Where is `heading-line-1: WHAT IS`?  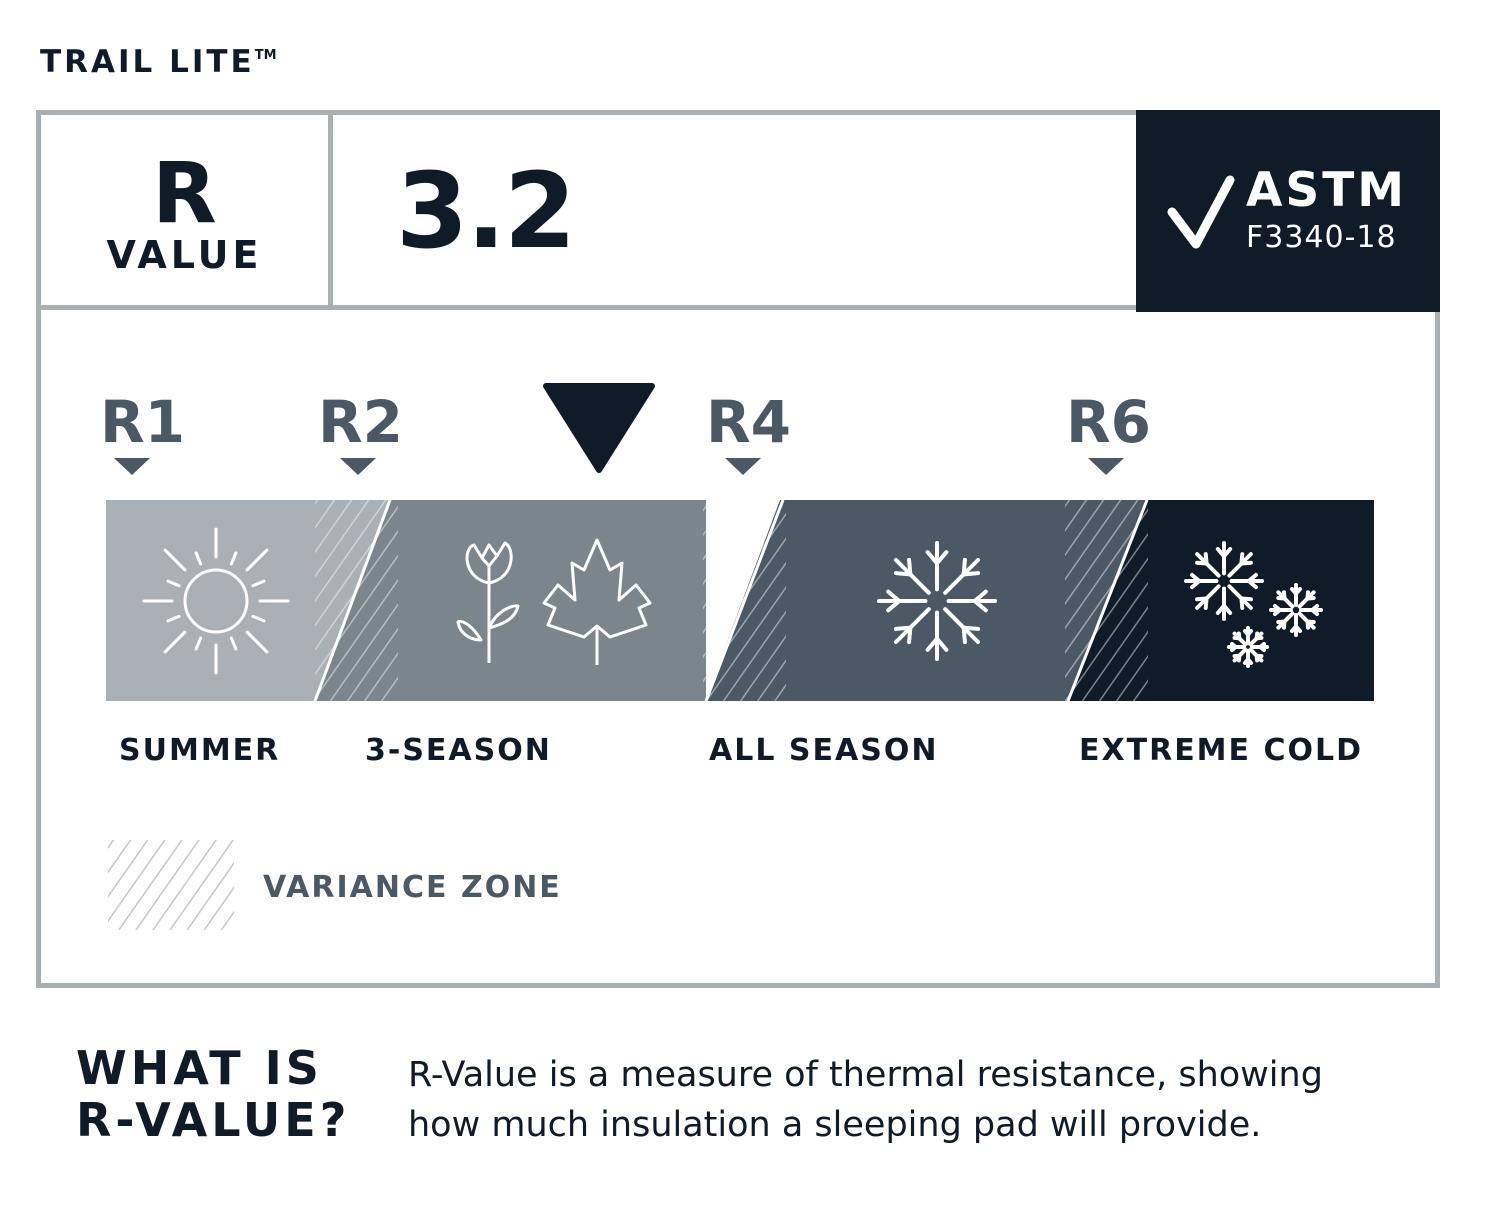
heading-line-1: WHAT IS is located at coordinates (199, 1068).